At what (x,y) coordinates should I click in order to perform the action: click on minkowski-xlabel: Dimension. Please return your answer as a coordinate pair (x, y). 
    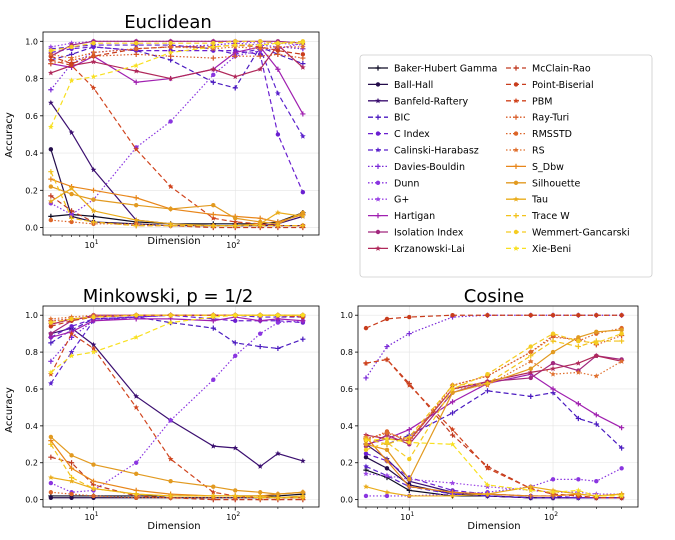
    Looking at the image, I should click on (173, 526).